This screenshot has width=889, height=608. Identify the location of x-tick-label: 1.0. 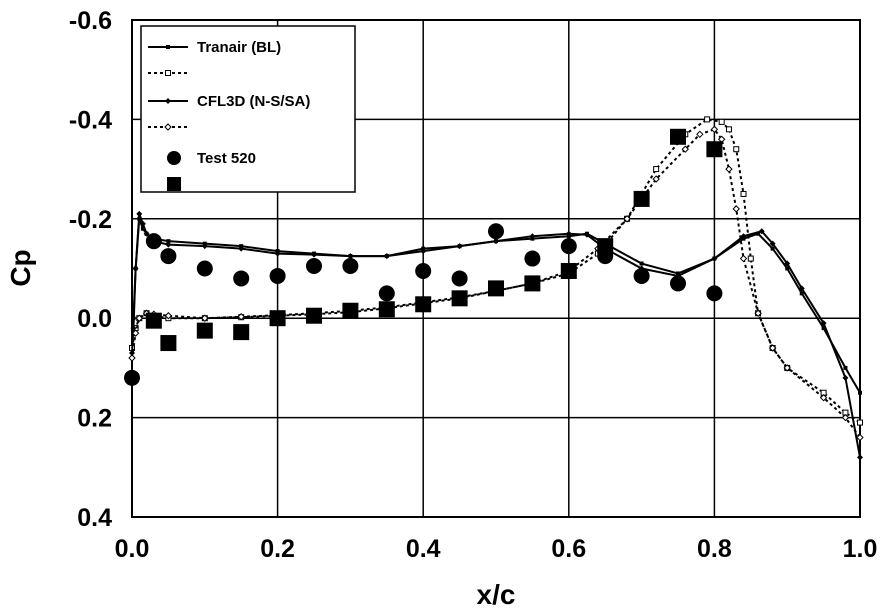
(860, 549).